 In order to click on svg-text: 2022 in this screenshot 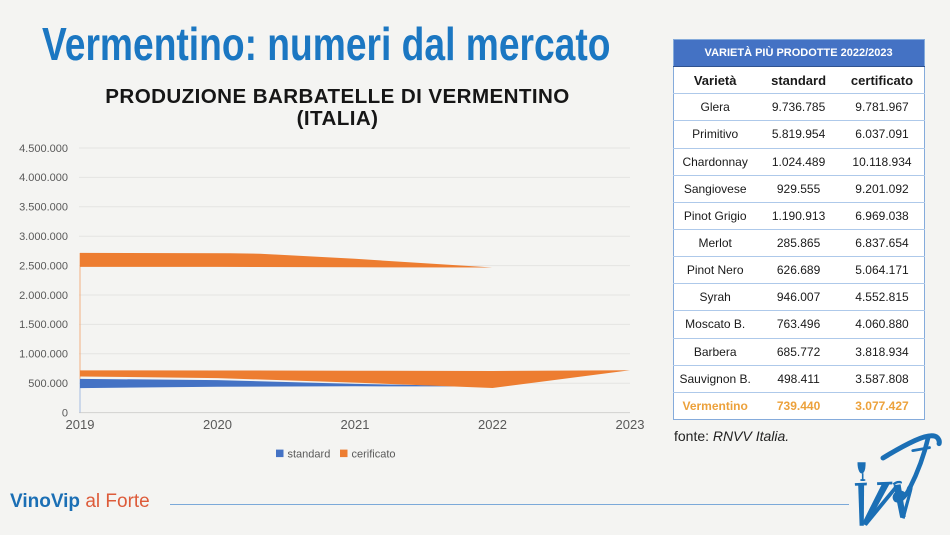, I will do `click(492, 424)`.